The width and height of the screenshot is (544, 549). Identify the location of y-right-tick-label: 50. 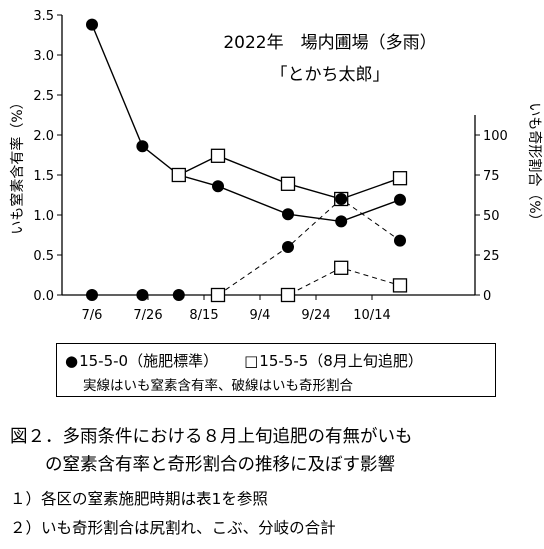
(491, 216).